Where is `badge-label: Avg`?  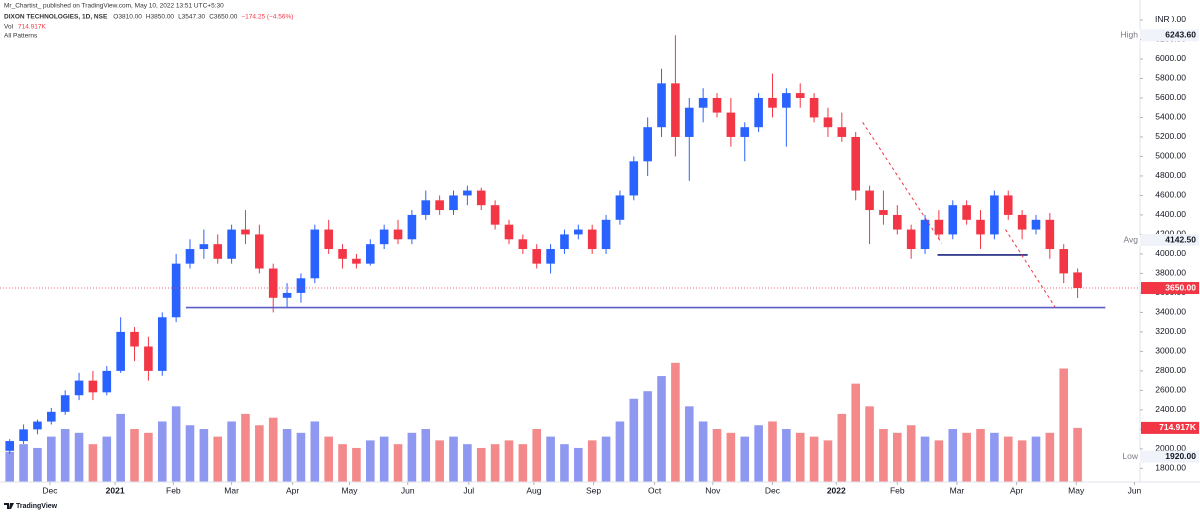
badge-label: Avg is located at coordinates (1131, 239).